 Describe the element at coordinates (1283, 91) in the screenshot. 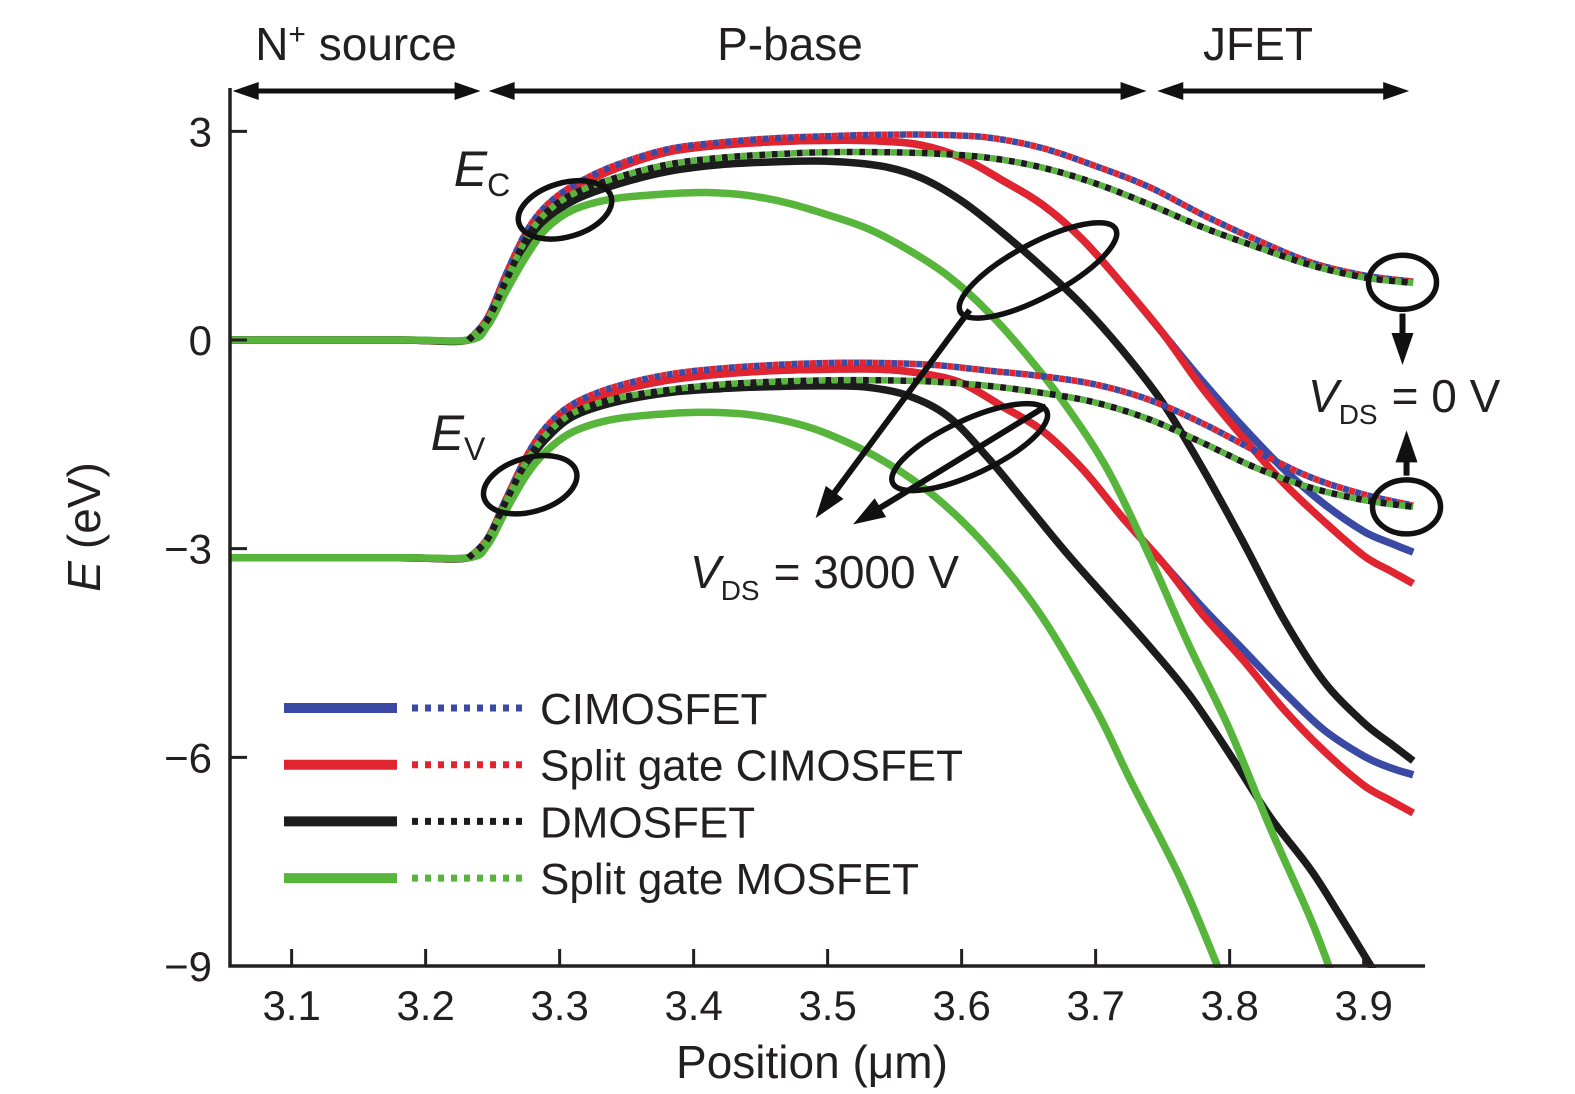

I see `region-arrow-jfet` at that location.